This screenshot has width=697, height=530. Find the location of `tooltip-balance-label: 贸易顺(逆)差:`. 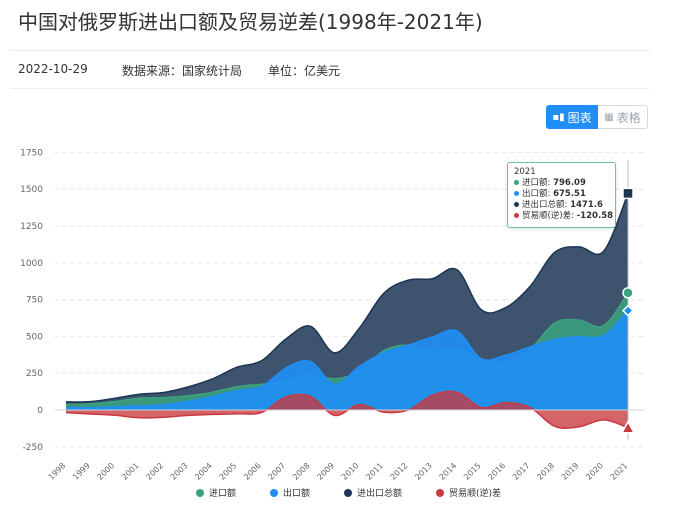

tooltip-balance-label: 贸易顺(逆)差: is located at coordinates (548, 216).